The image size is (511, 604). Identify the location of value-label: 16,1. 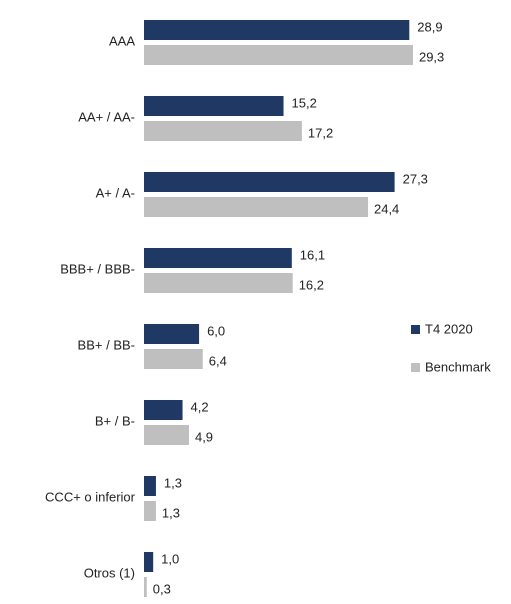
(312, 254).